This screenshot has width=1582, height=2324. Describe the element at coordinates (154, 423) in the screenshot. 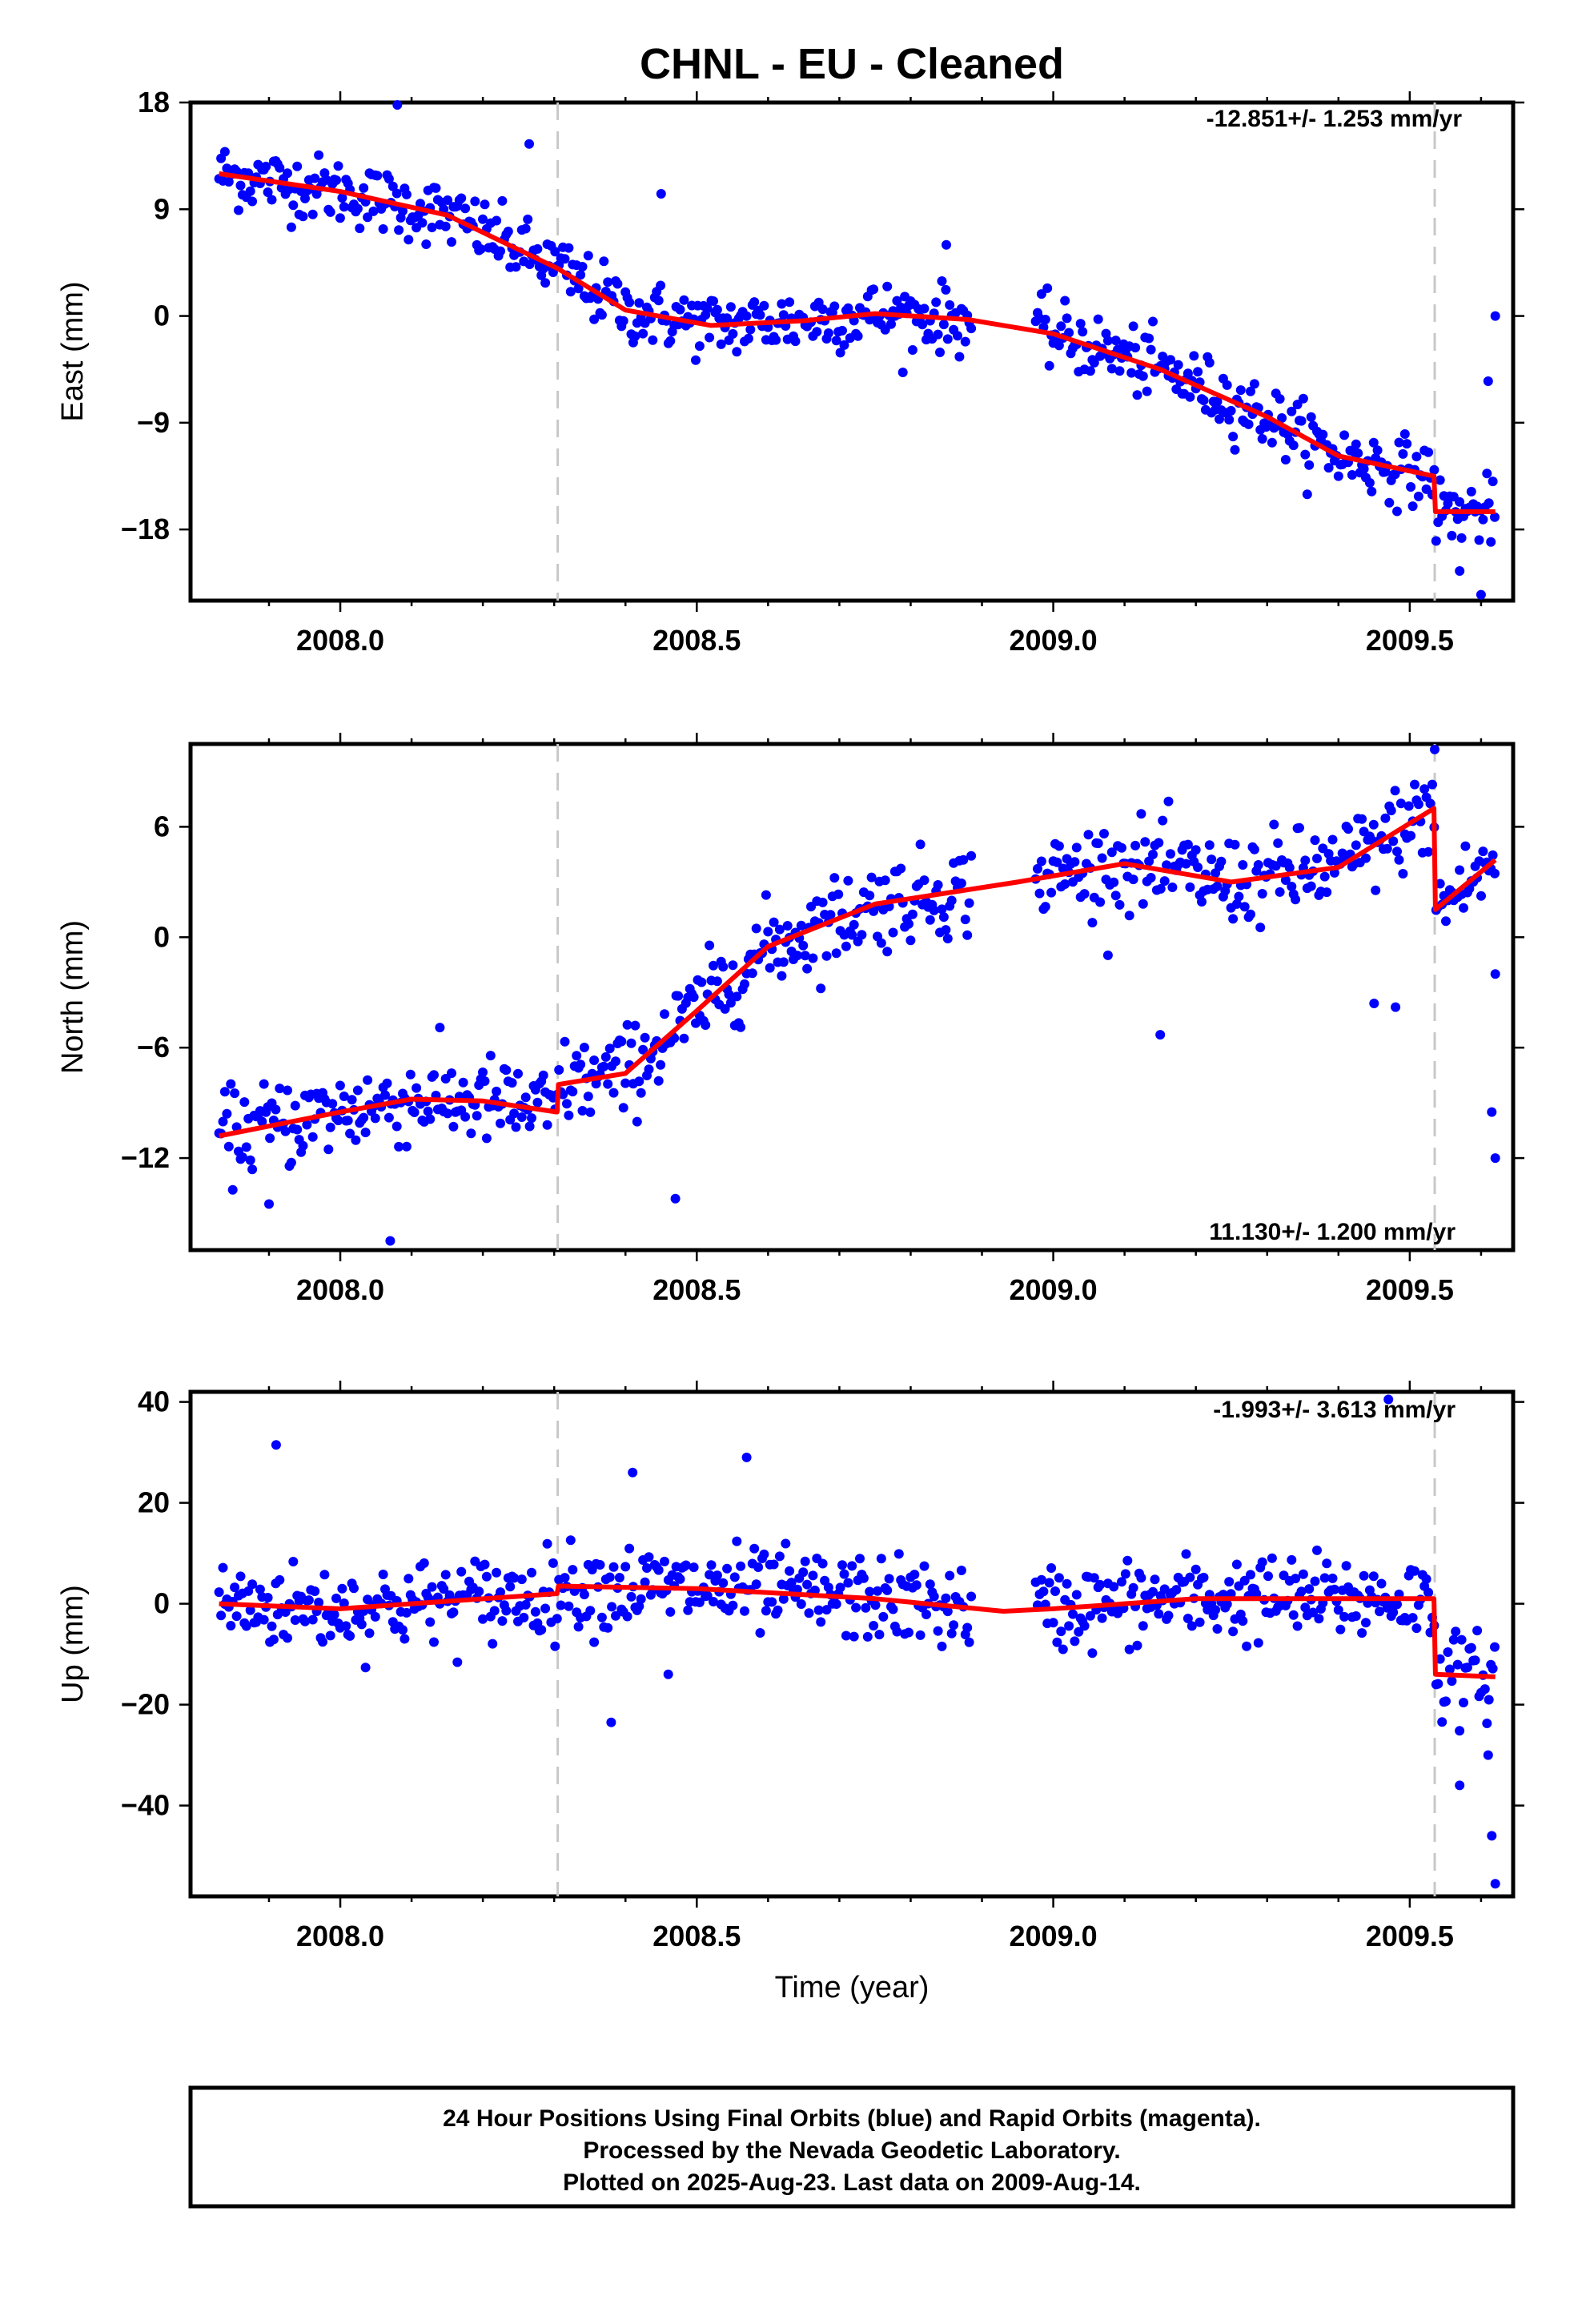

I see `east-ytick-label: −9` at that location.